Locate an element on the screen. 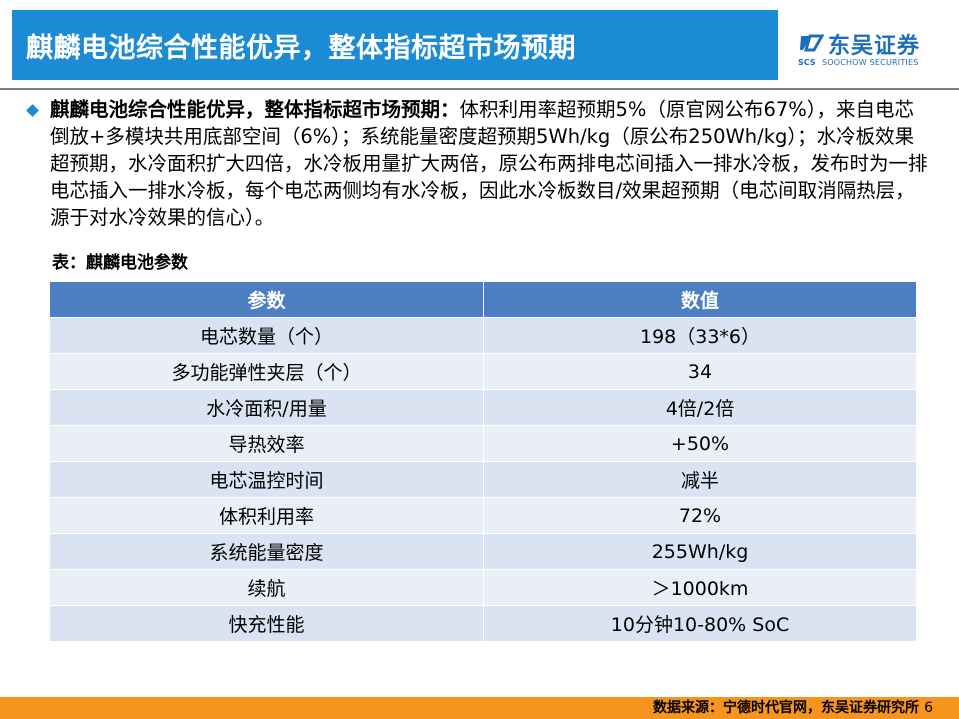 The height and width of the screenshot is (719, 959). footer-bar: 数据来源：宁德时代官网，东吴证券研究所 6 is located at coordinates (479, 708).